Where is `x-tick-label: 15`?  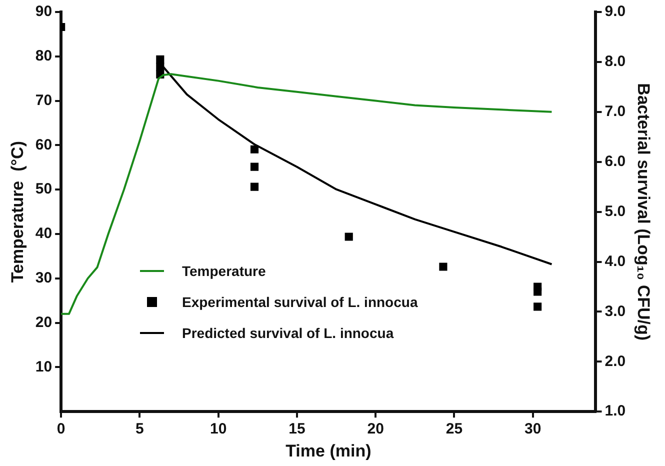 x-tick-label: 15 is located at coordinates (297, 429).